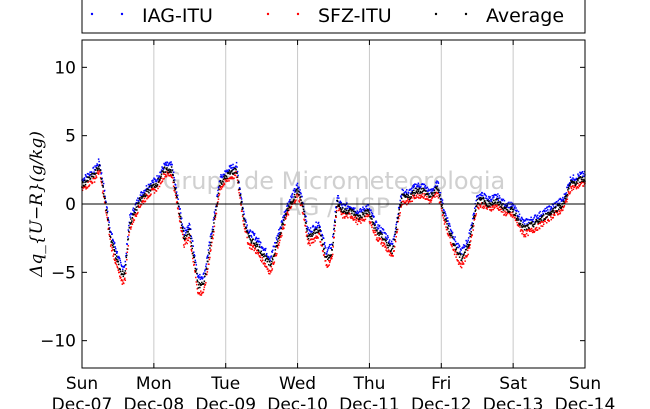  Describe the element at coordinates (297, 384) in the screenshot. I see `x-tick-label-day: Wed` at that location.